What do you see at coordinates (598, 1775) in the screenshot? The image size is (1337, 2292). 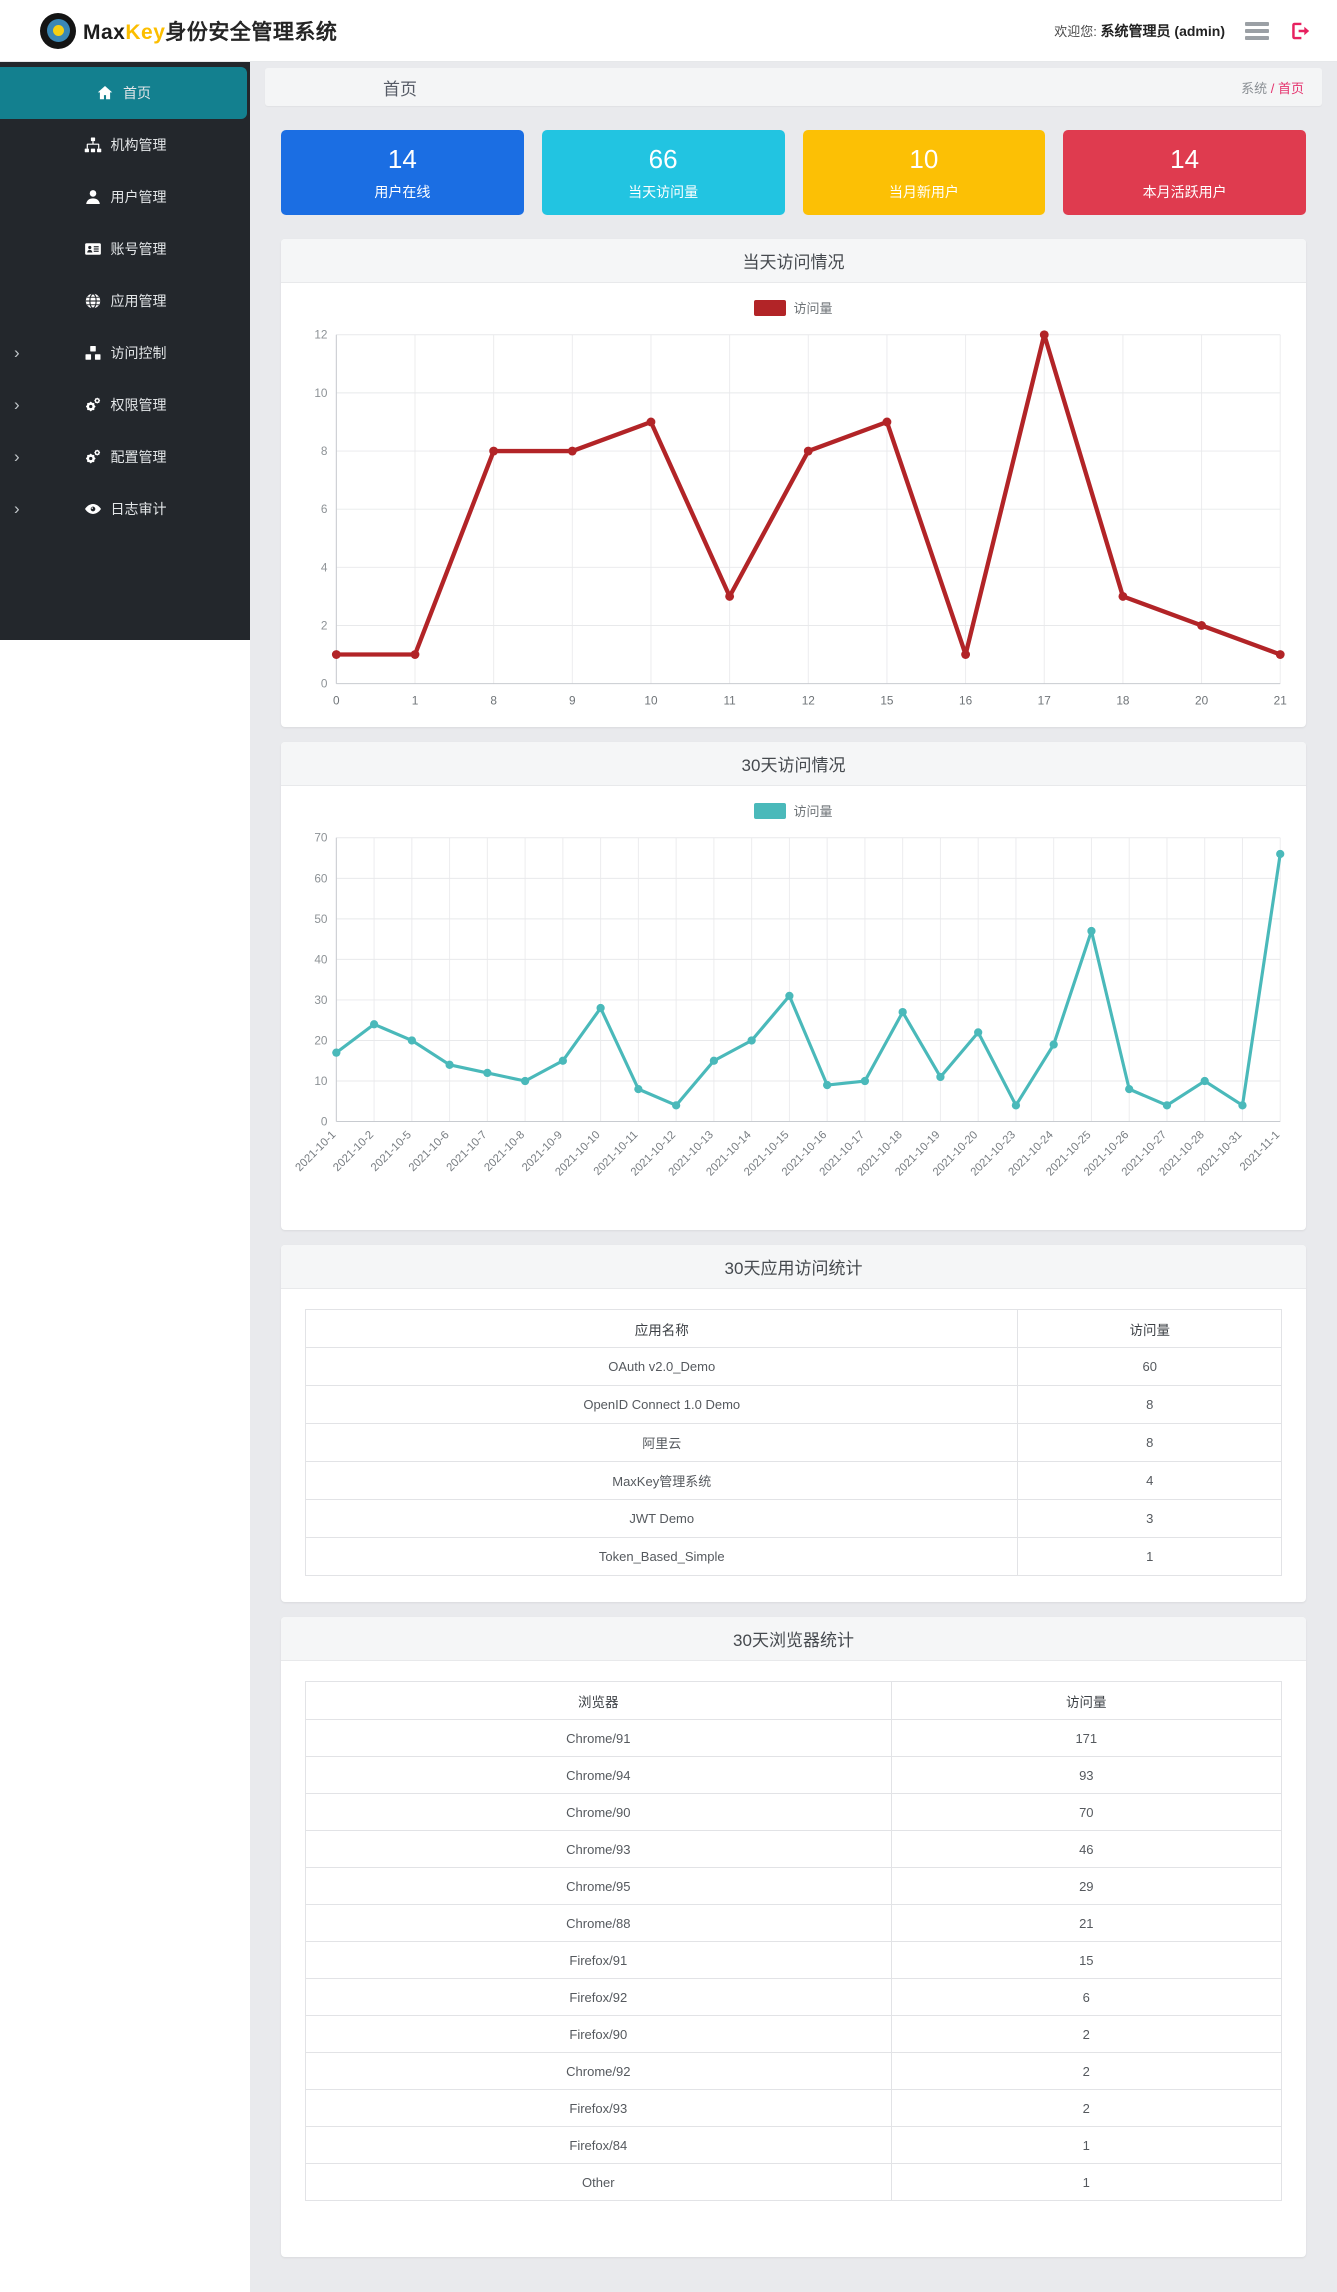 I see `table-cell: Chrome/94` at bounding box center [598, 1775].